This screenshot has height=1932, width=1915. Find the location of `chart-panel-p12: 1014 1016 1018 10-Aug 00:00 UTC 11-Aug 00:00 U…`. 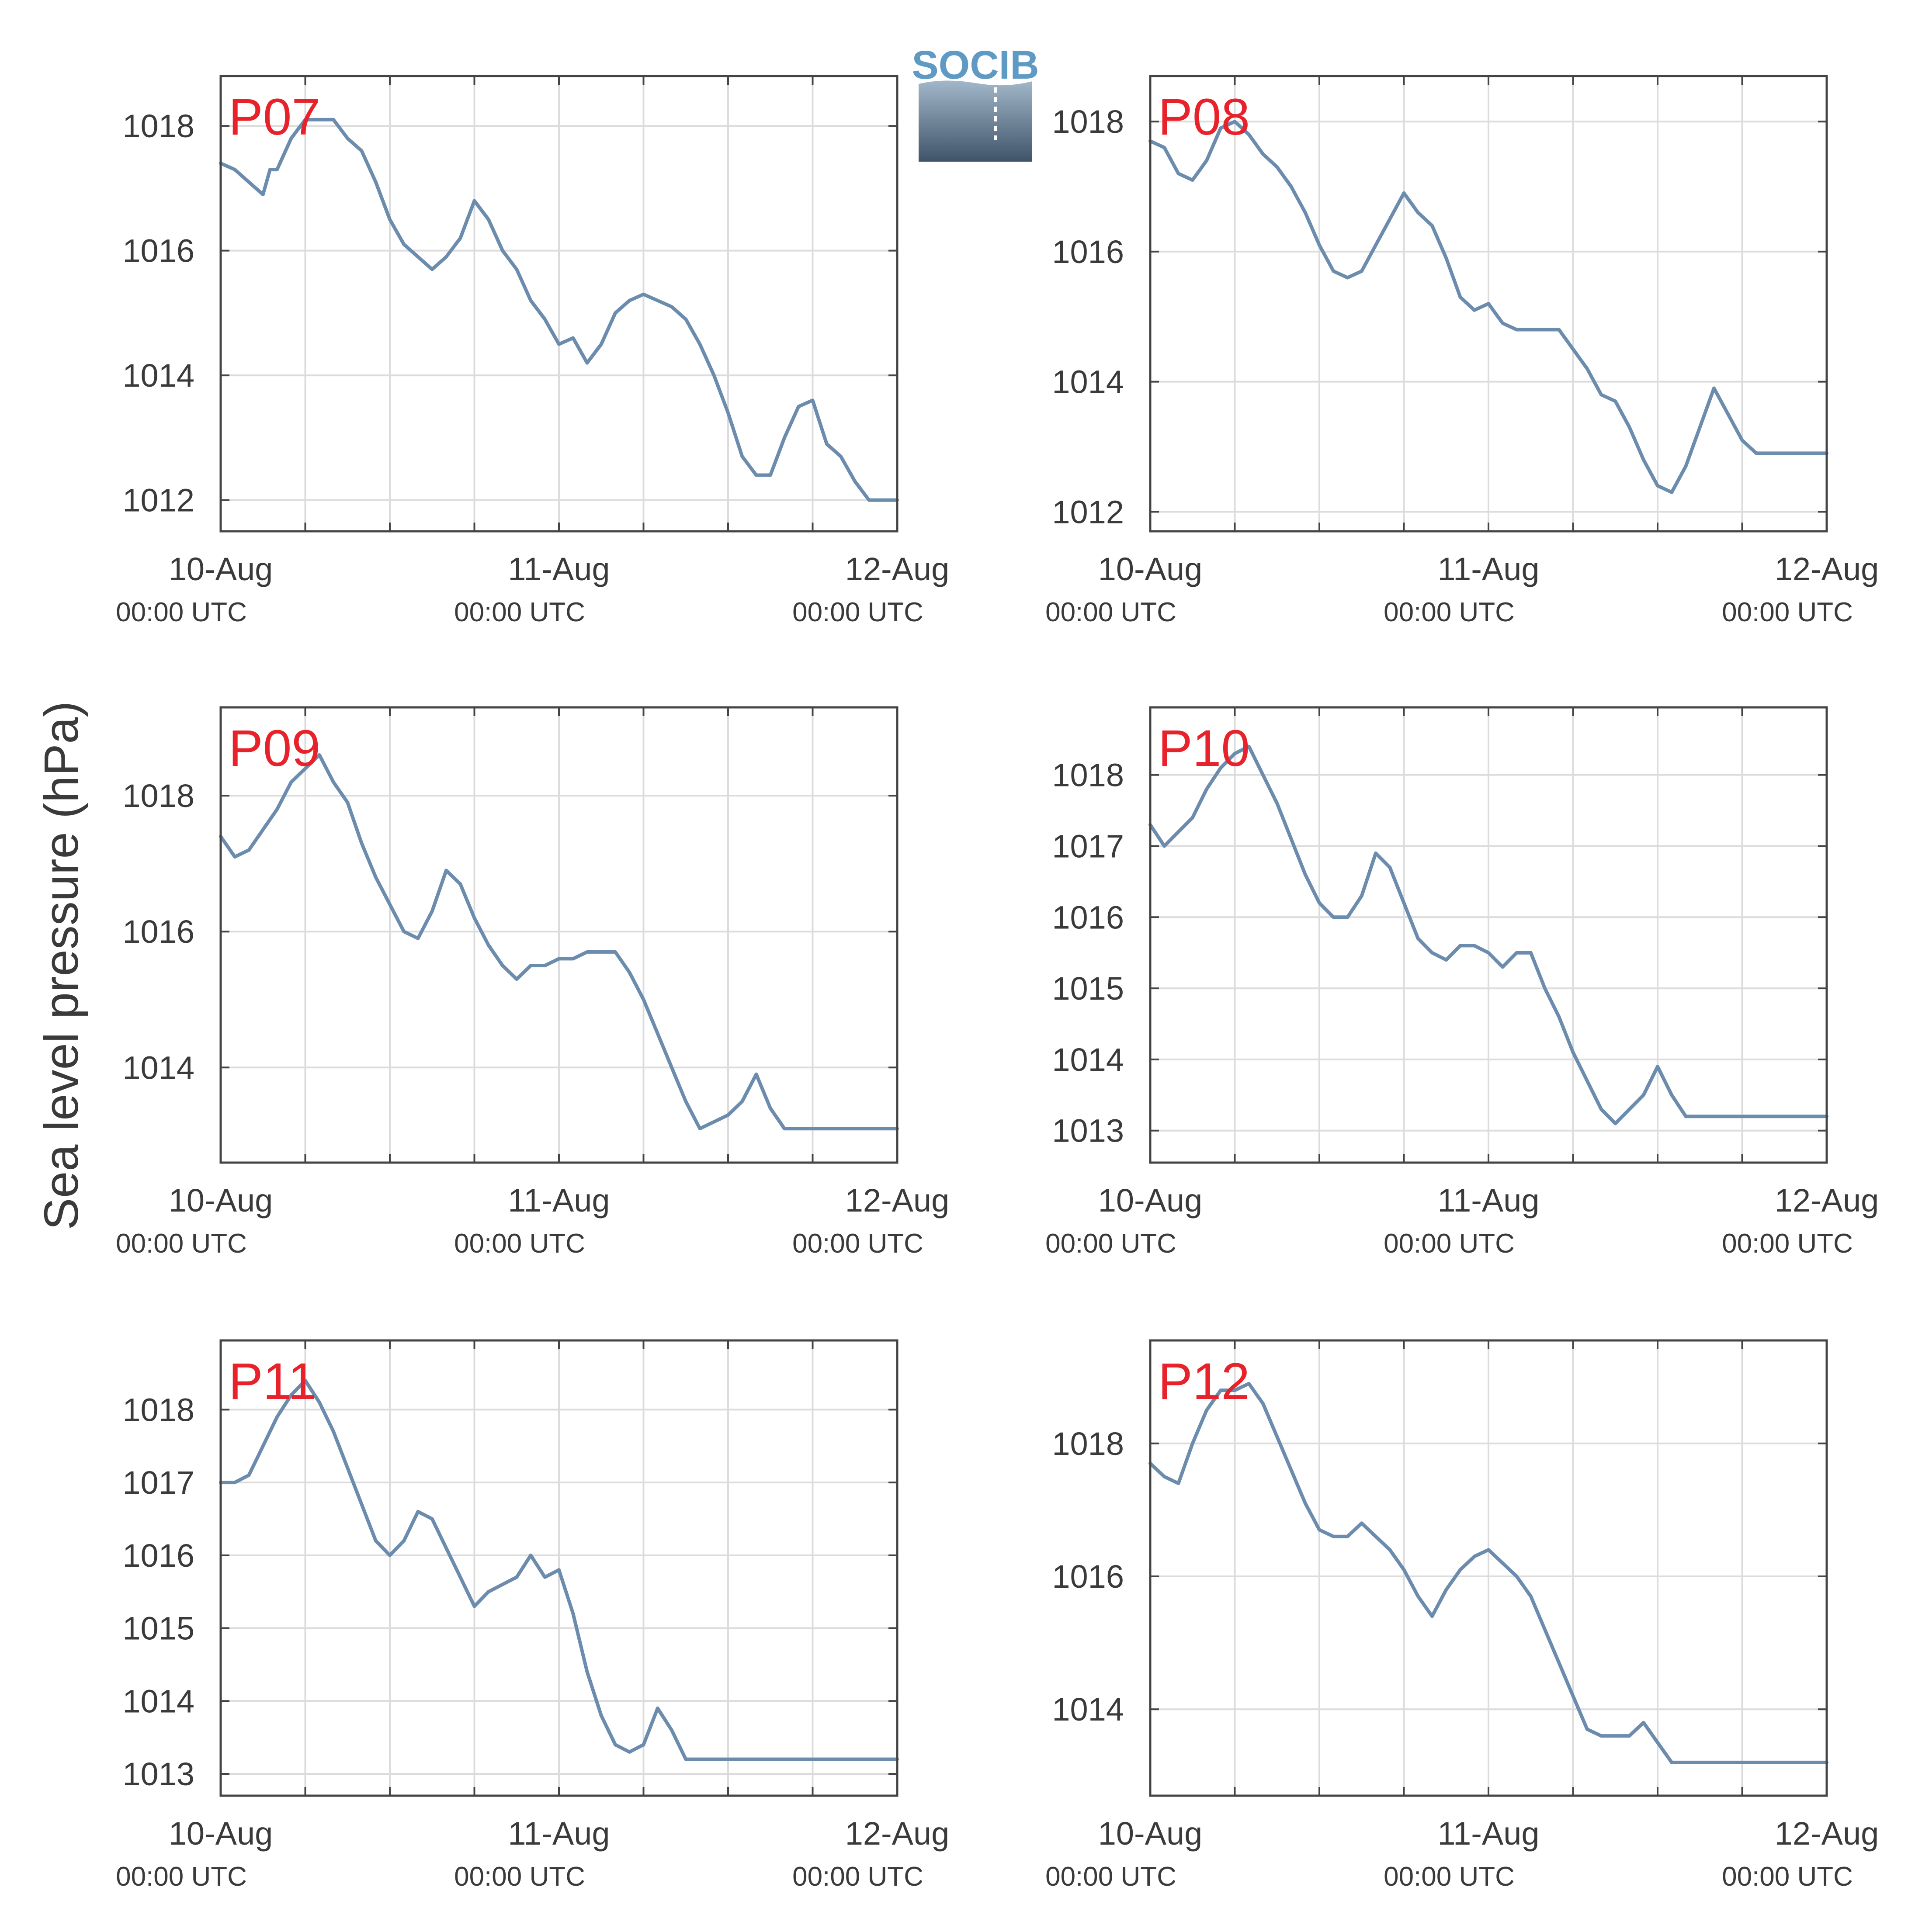

chart-panel-p12: 1014 1016 1018 10-Aug 00:00 UTC 11-Aug 00:00 U… is located at coordinates (1462, 1615).